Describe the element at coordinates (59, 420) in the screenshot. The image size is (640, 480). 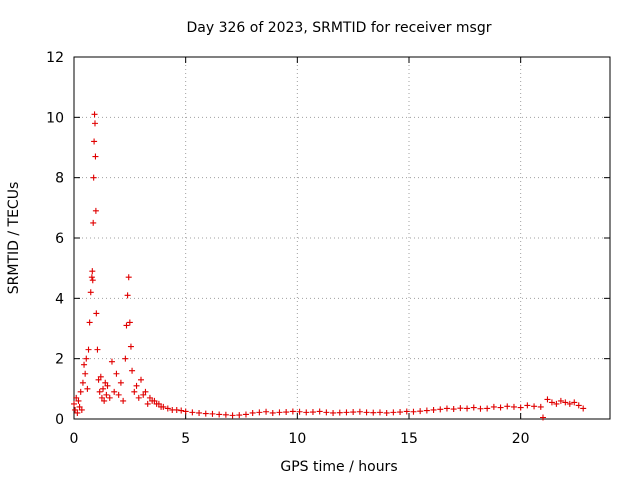
I see `y-tick-label: 0` at that location.